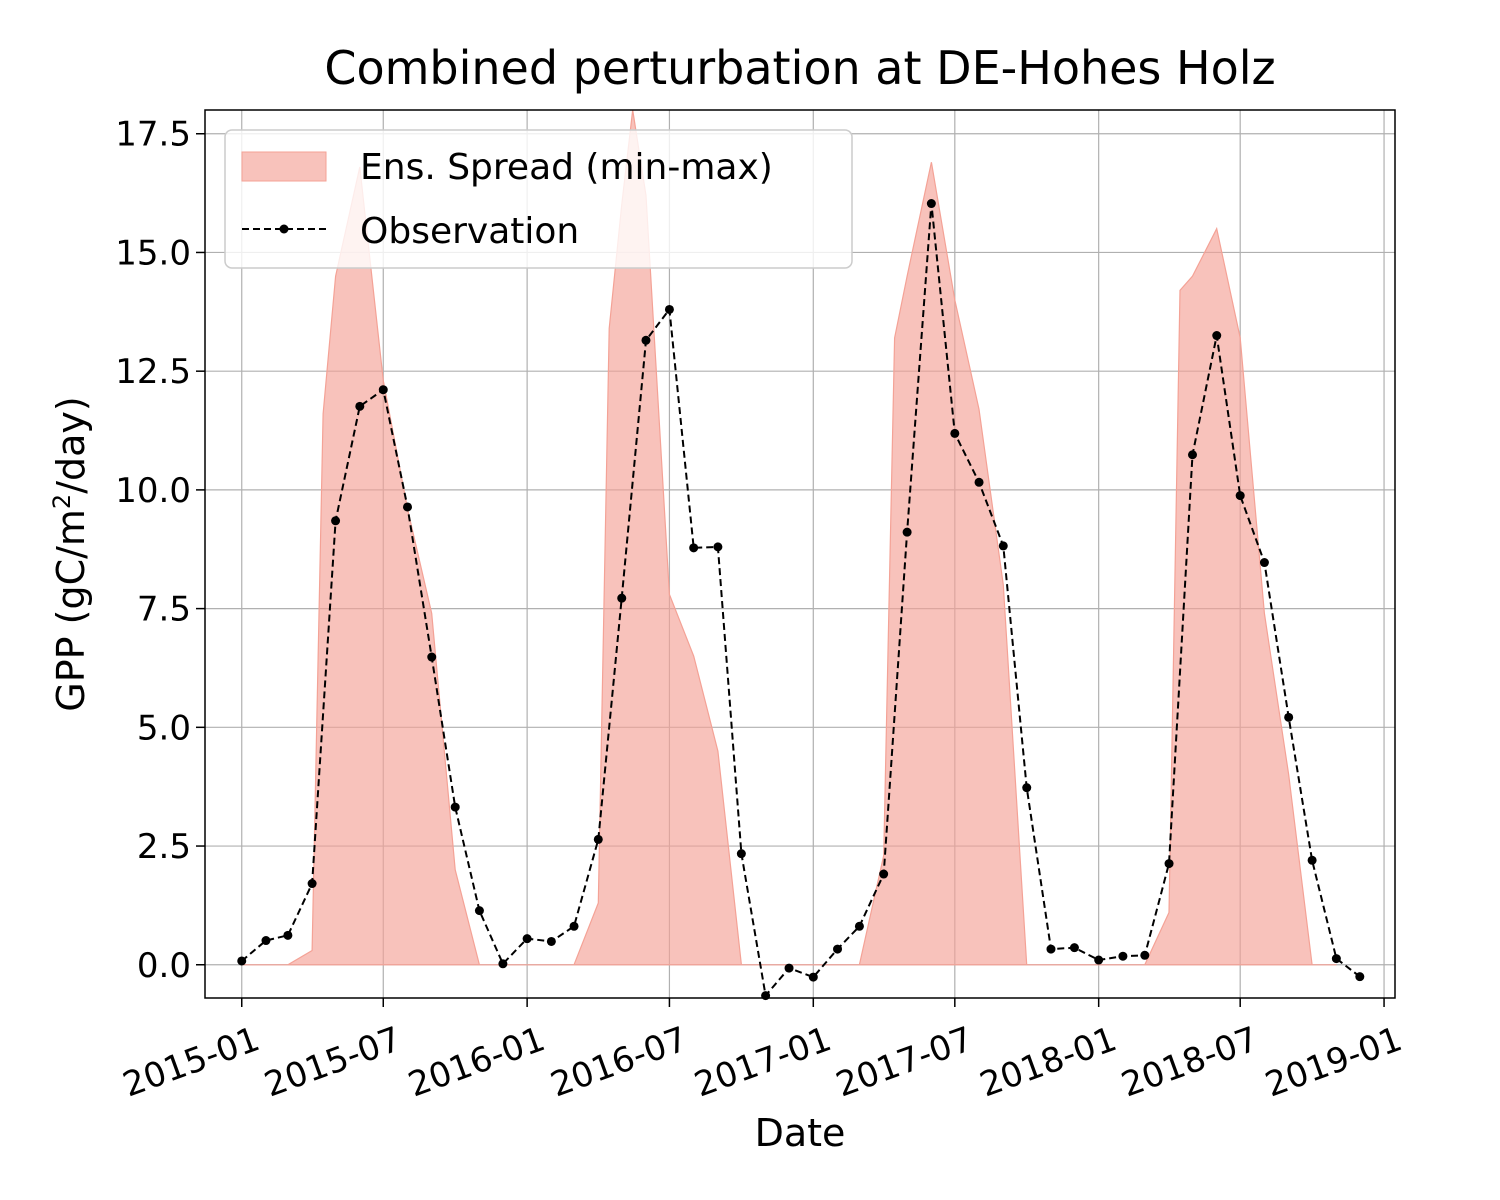  I want to click on chart-title: Combined perturbation at DE-Hohes Holz, so click(799, 68).